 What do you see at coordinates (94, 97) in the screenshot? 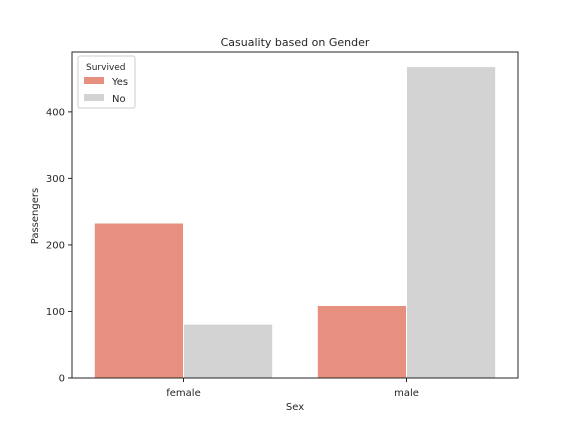
I see `legend-swatch-no` at bounding box center [94, 97].